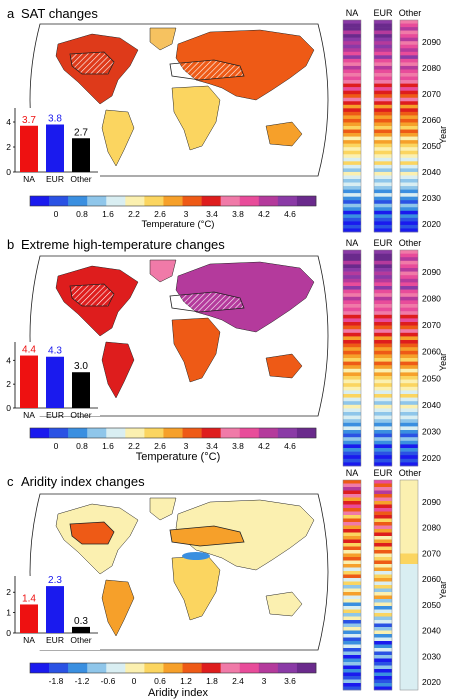 This screenshot has height=700, width=456. What do you see at coordinates (264, 446) in the screenshot?
I see `colorbar-tick-label: 4.2` at bounding box center [264, 446].